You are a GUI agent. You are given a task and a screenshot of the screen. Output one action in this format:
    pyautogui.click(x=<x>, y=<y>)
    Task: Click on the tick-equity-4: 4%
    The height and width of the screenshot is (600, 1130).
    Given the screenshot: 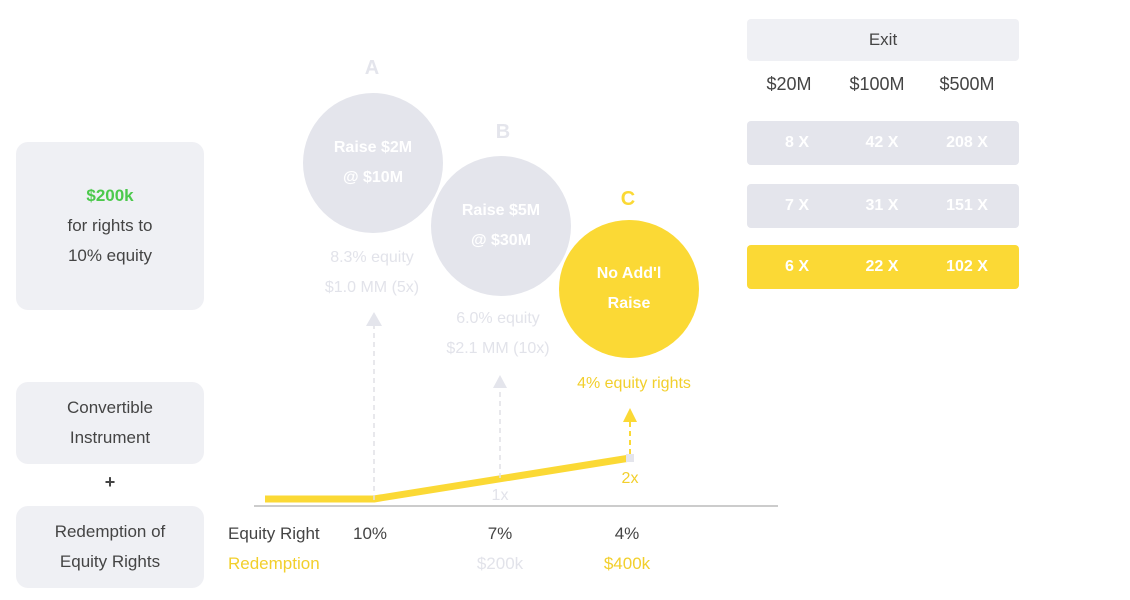 What is the action you would take?
    pyautogui.click(x=627, y=533)
    